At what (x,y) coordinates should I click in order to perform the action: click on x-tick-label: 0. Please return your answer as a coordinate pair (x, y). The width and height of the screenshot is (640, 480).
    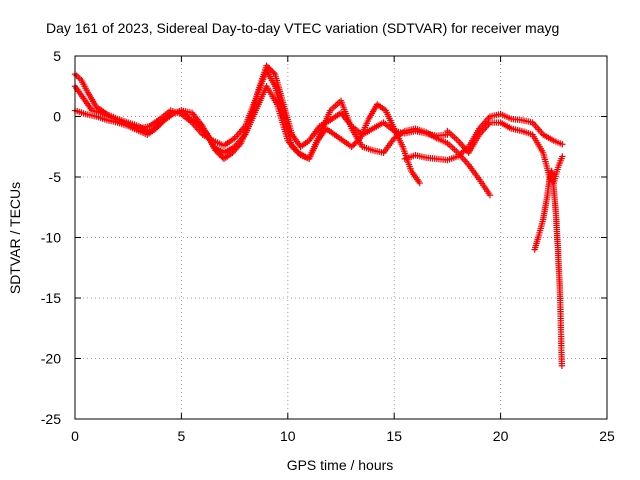
    Looking at the image, I should click on (75, 436).